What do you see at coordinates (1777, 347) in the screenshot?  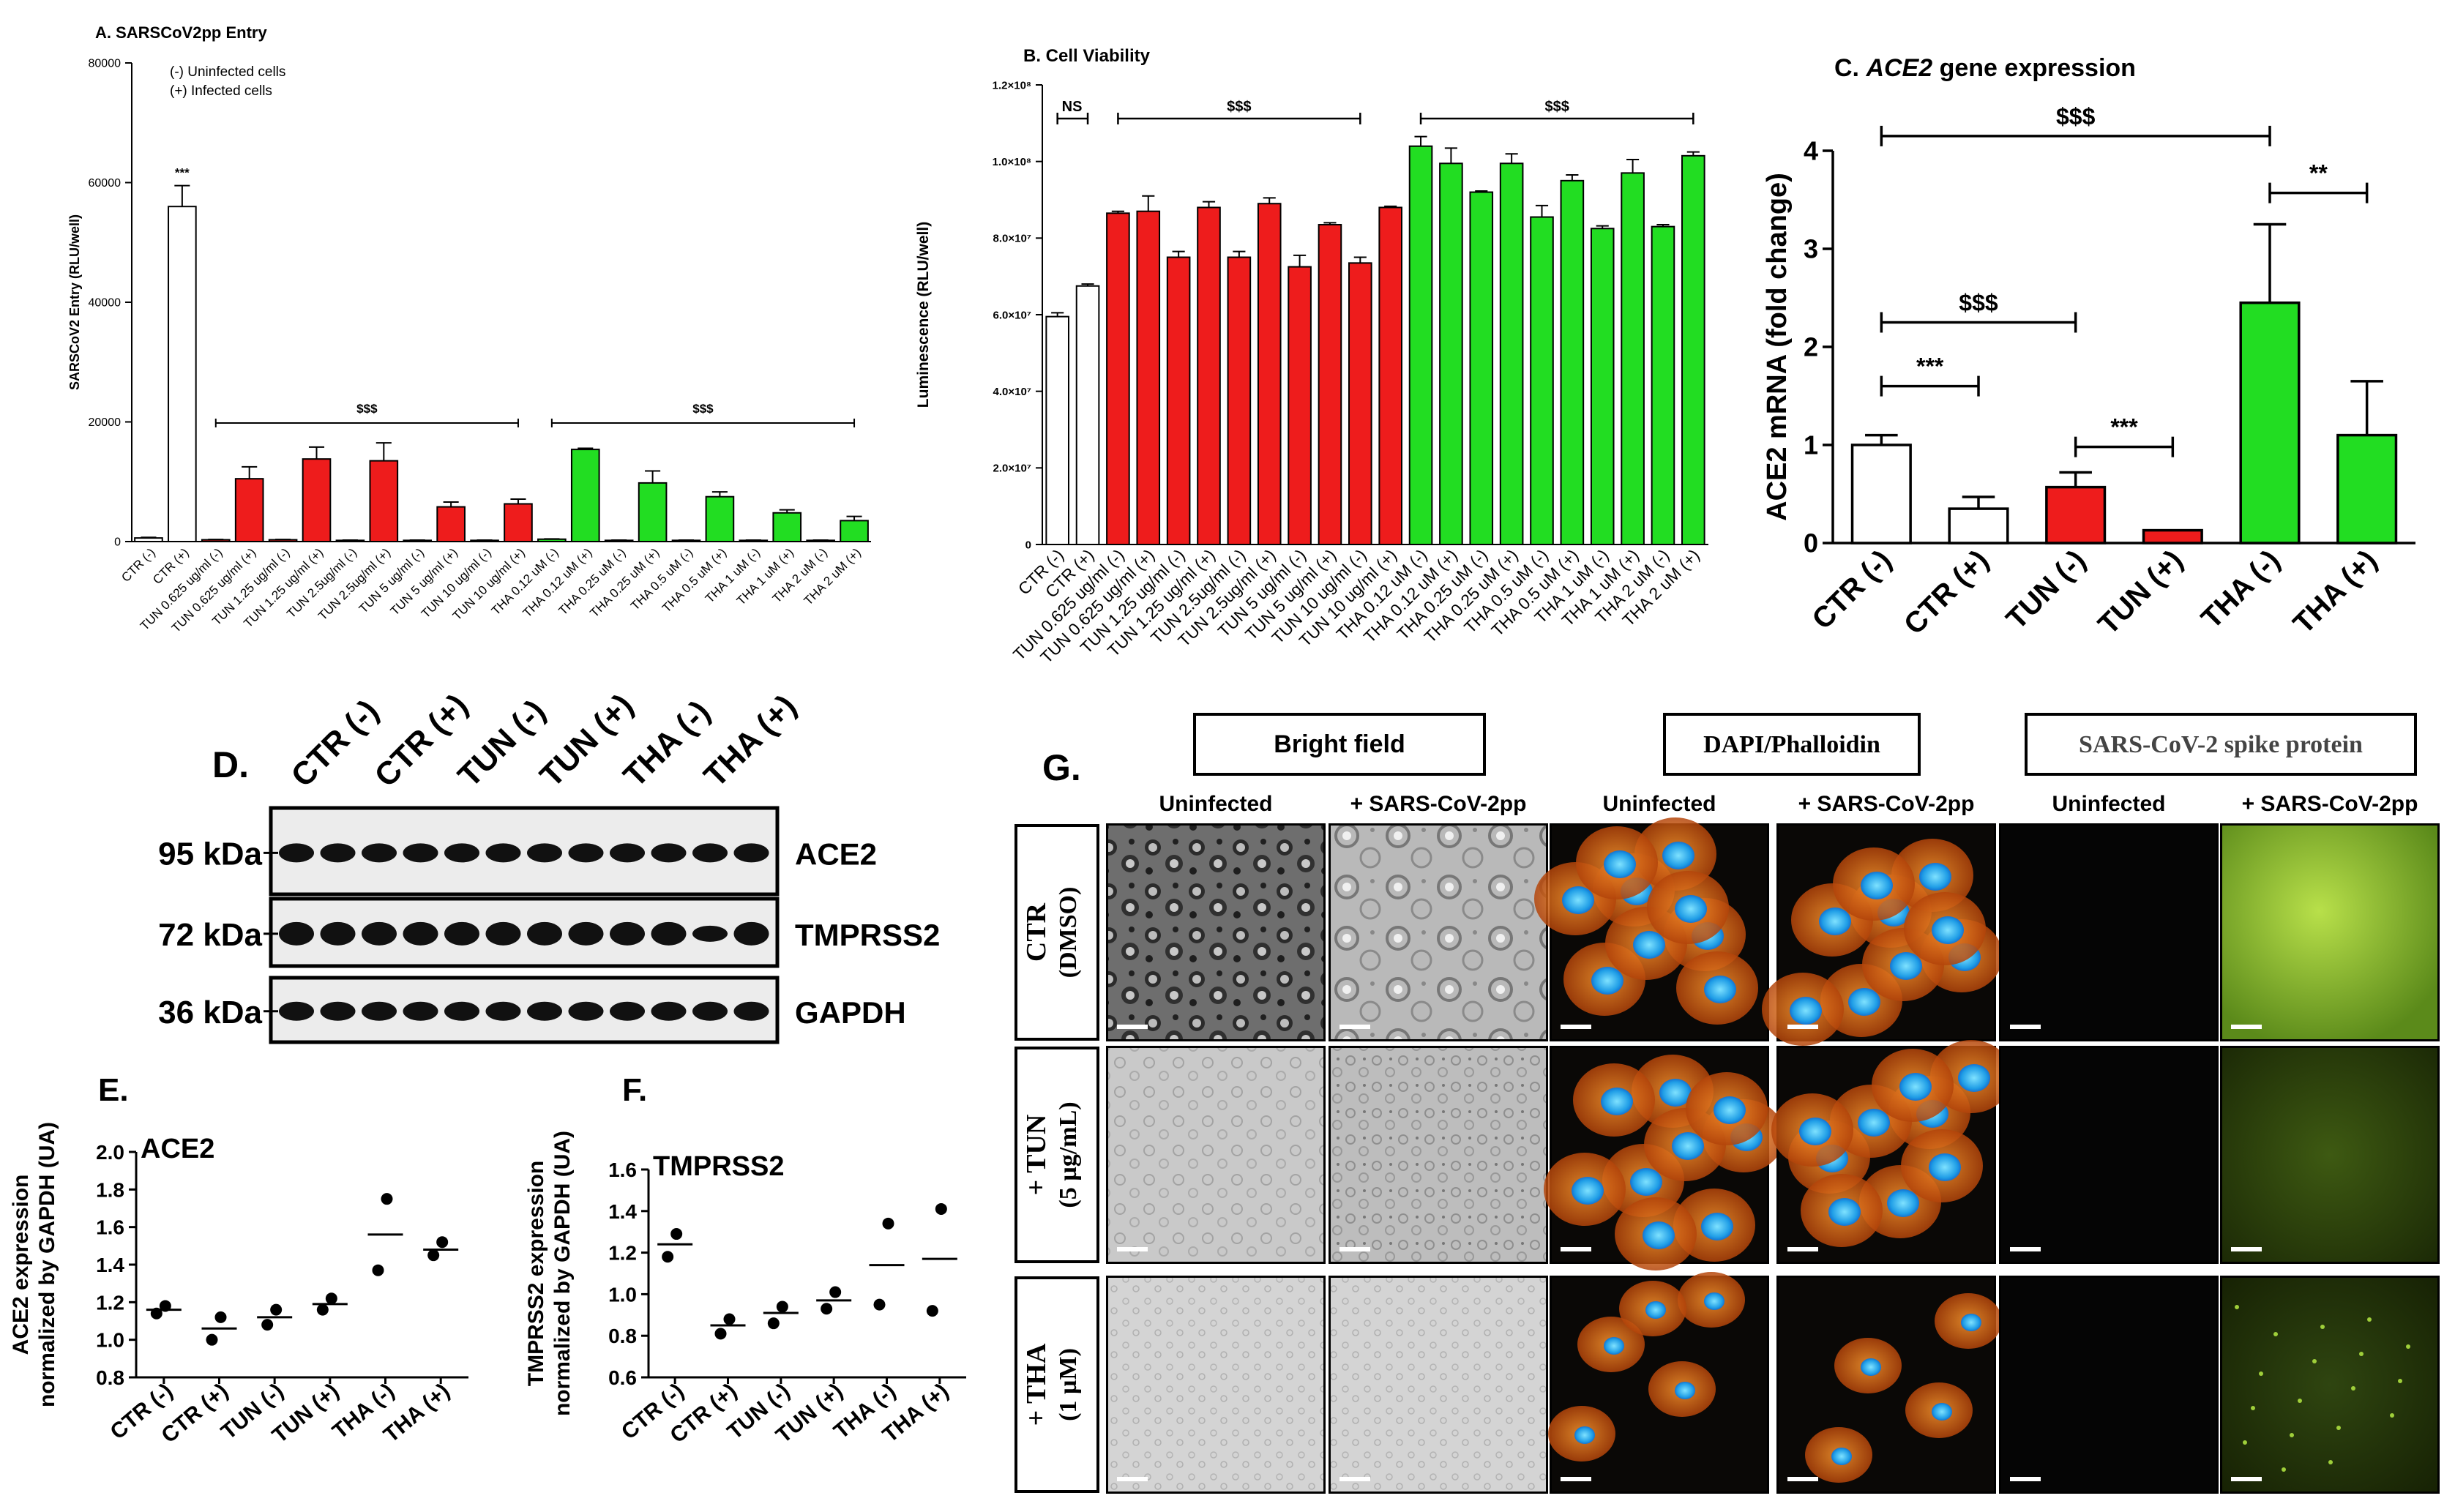 I see `y-axis-label: ACE2 mRNA (fold change)` at bounding box center [1777, 347].